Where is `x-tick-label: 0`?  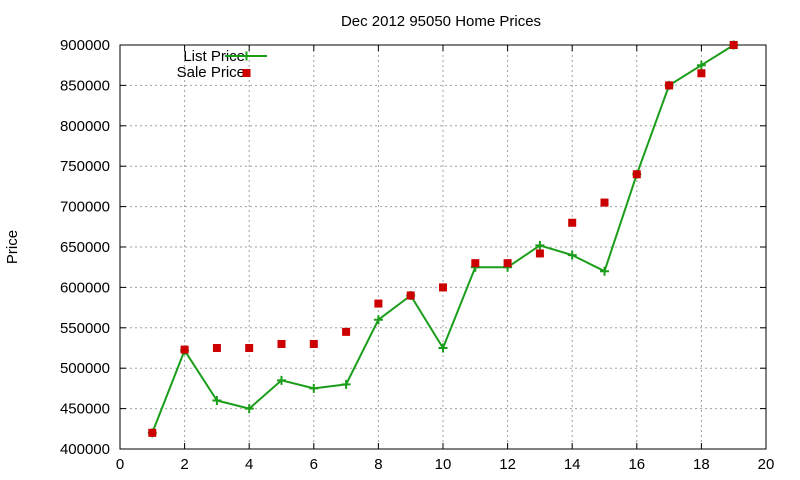
x-tick-label: 0 is located at coordinates (120, 464).